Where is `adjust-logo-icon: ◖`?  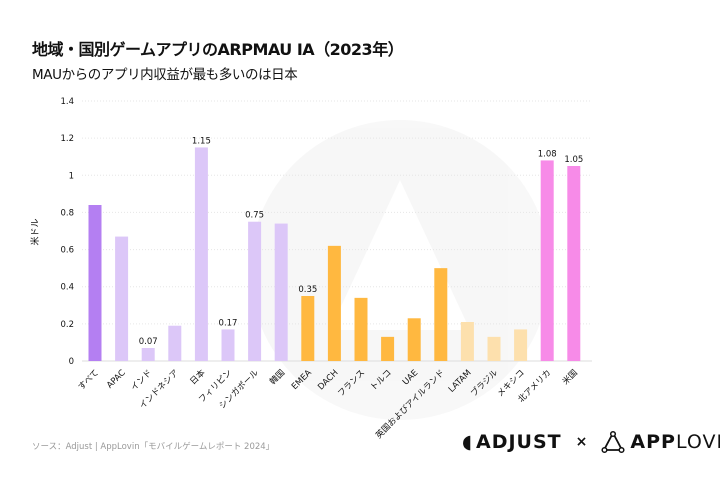 adjust-logo-icon: ◖ is located at coordinates (468, 442).